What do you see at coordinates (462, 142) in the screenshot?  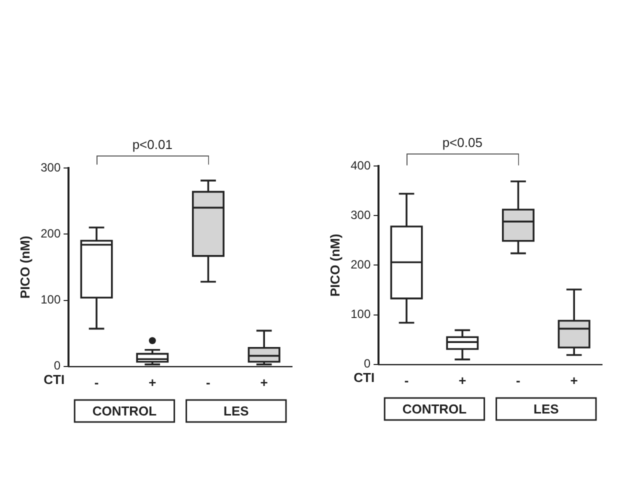 I see `text: p<0.05` at bounding box center [462, 142].